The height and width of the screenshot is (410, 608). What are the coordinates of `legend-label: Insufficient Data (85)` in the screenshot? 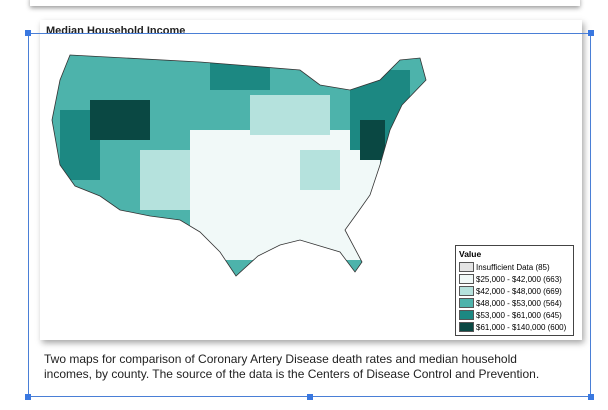 It's located at (513, 267).